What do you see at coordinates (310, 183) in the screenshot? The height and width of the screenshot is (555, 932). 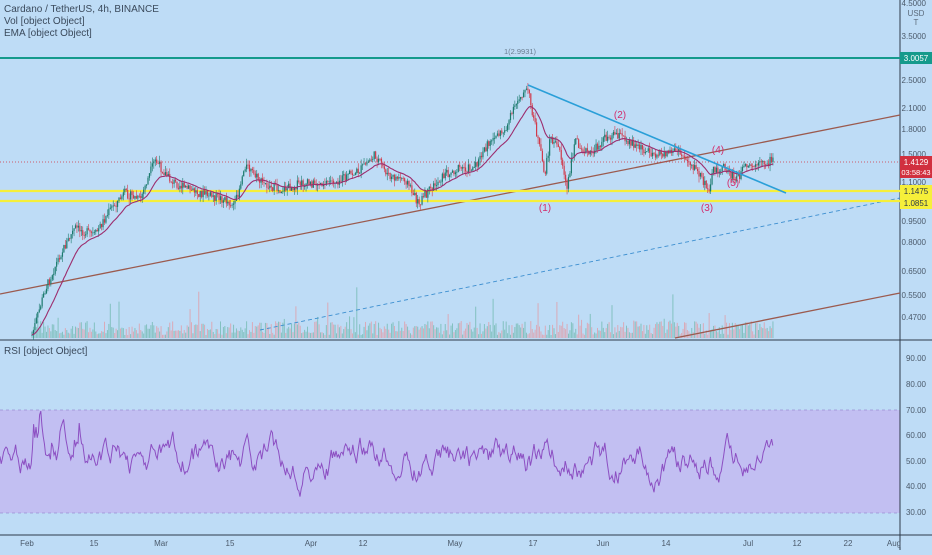 I see `candle-192-body` at bounding box center [310, 183].